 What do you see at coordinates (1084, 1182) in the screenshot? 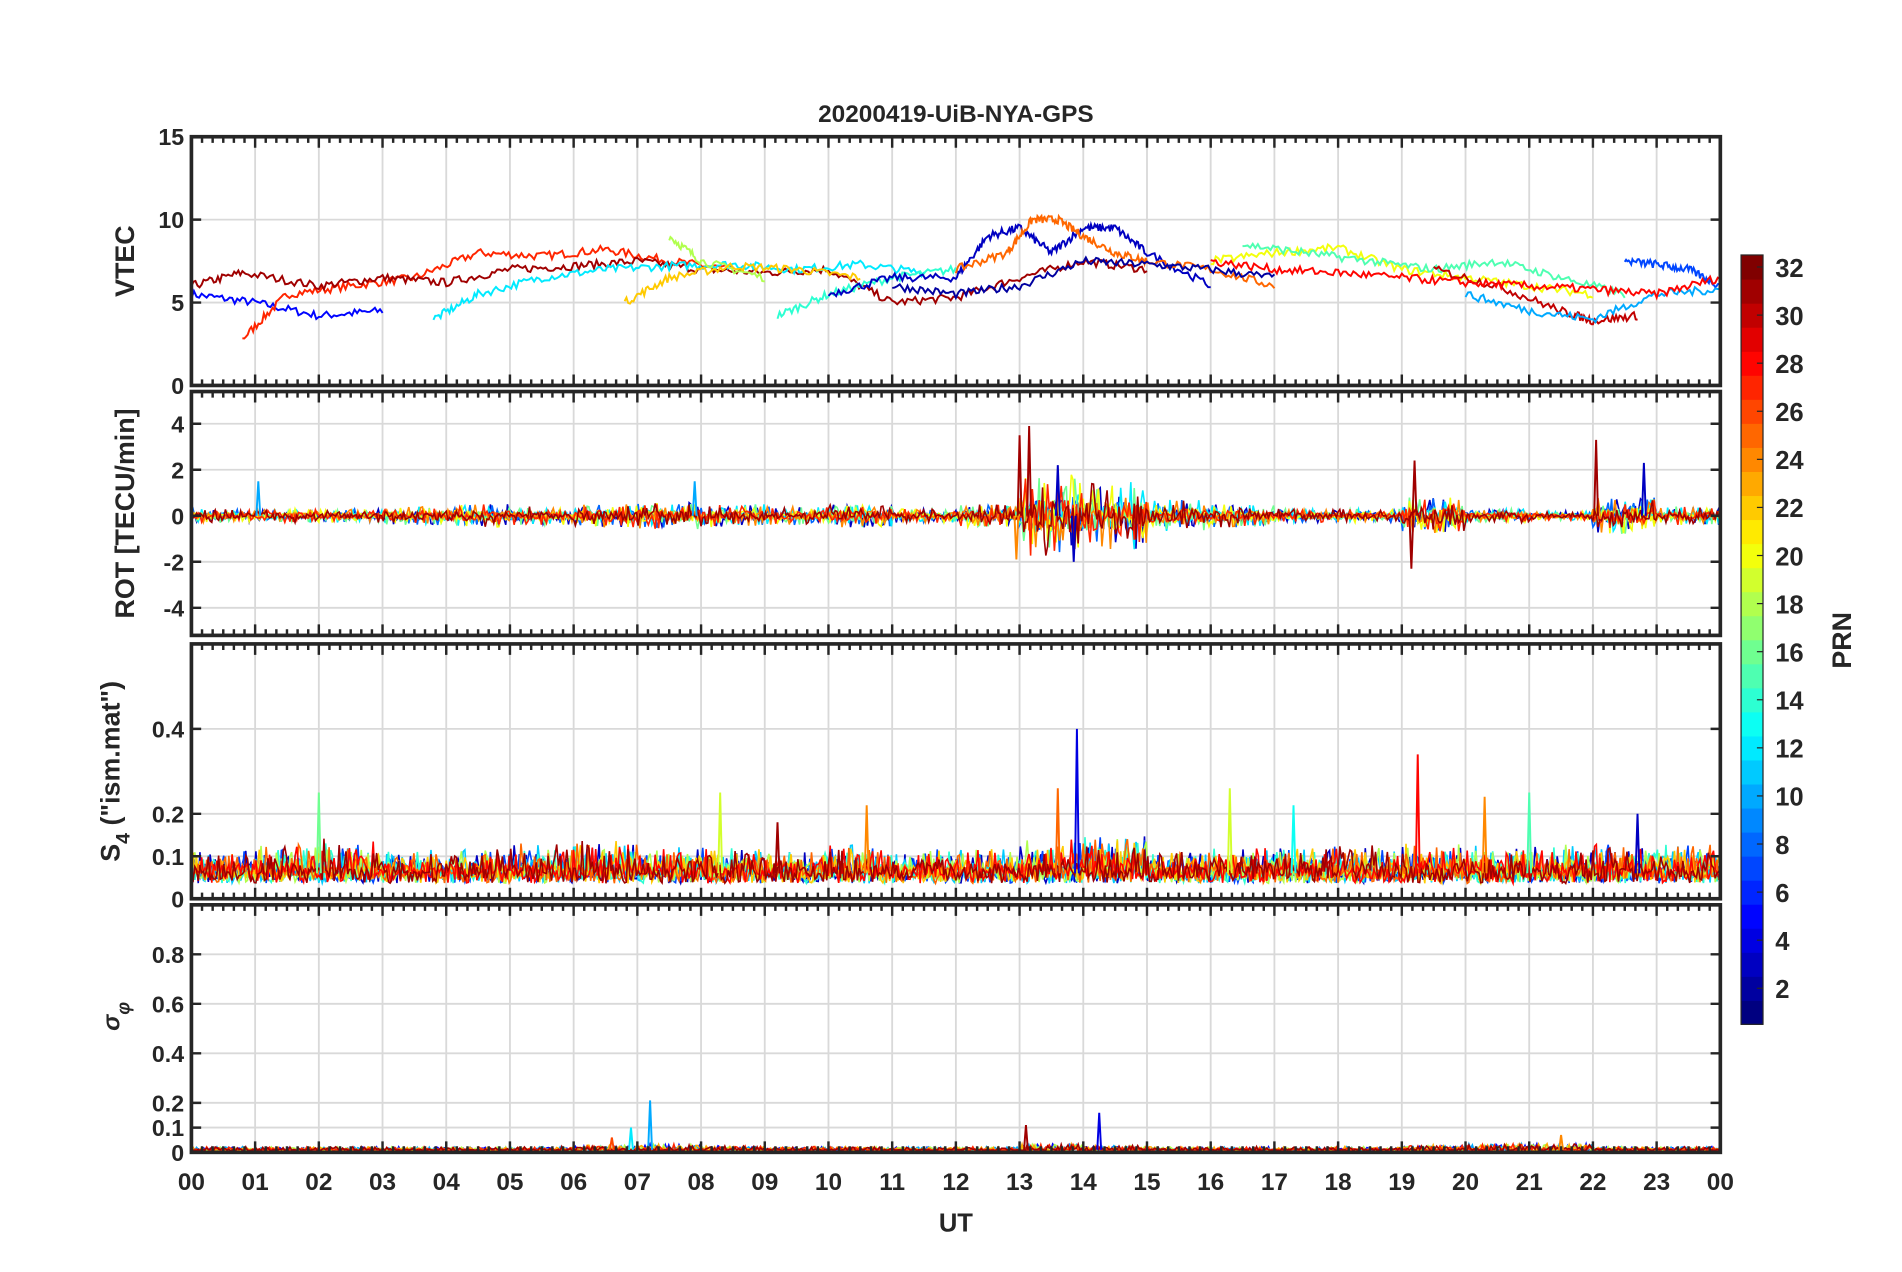
I see `x-tick-label: 14` at bounding box center [1084, 1182].